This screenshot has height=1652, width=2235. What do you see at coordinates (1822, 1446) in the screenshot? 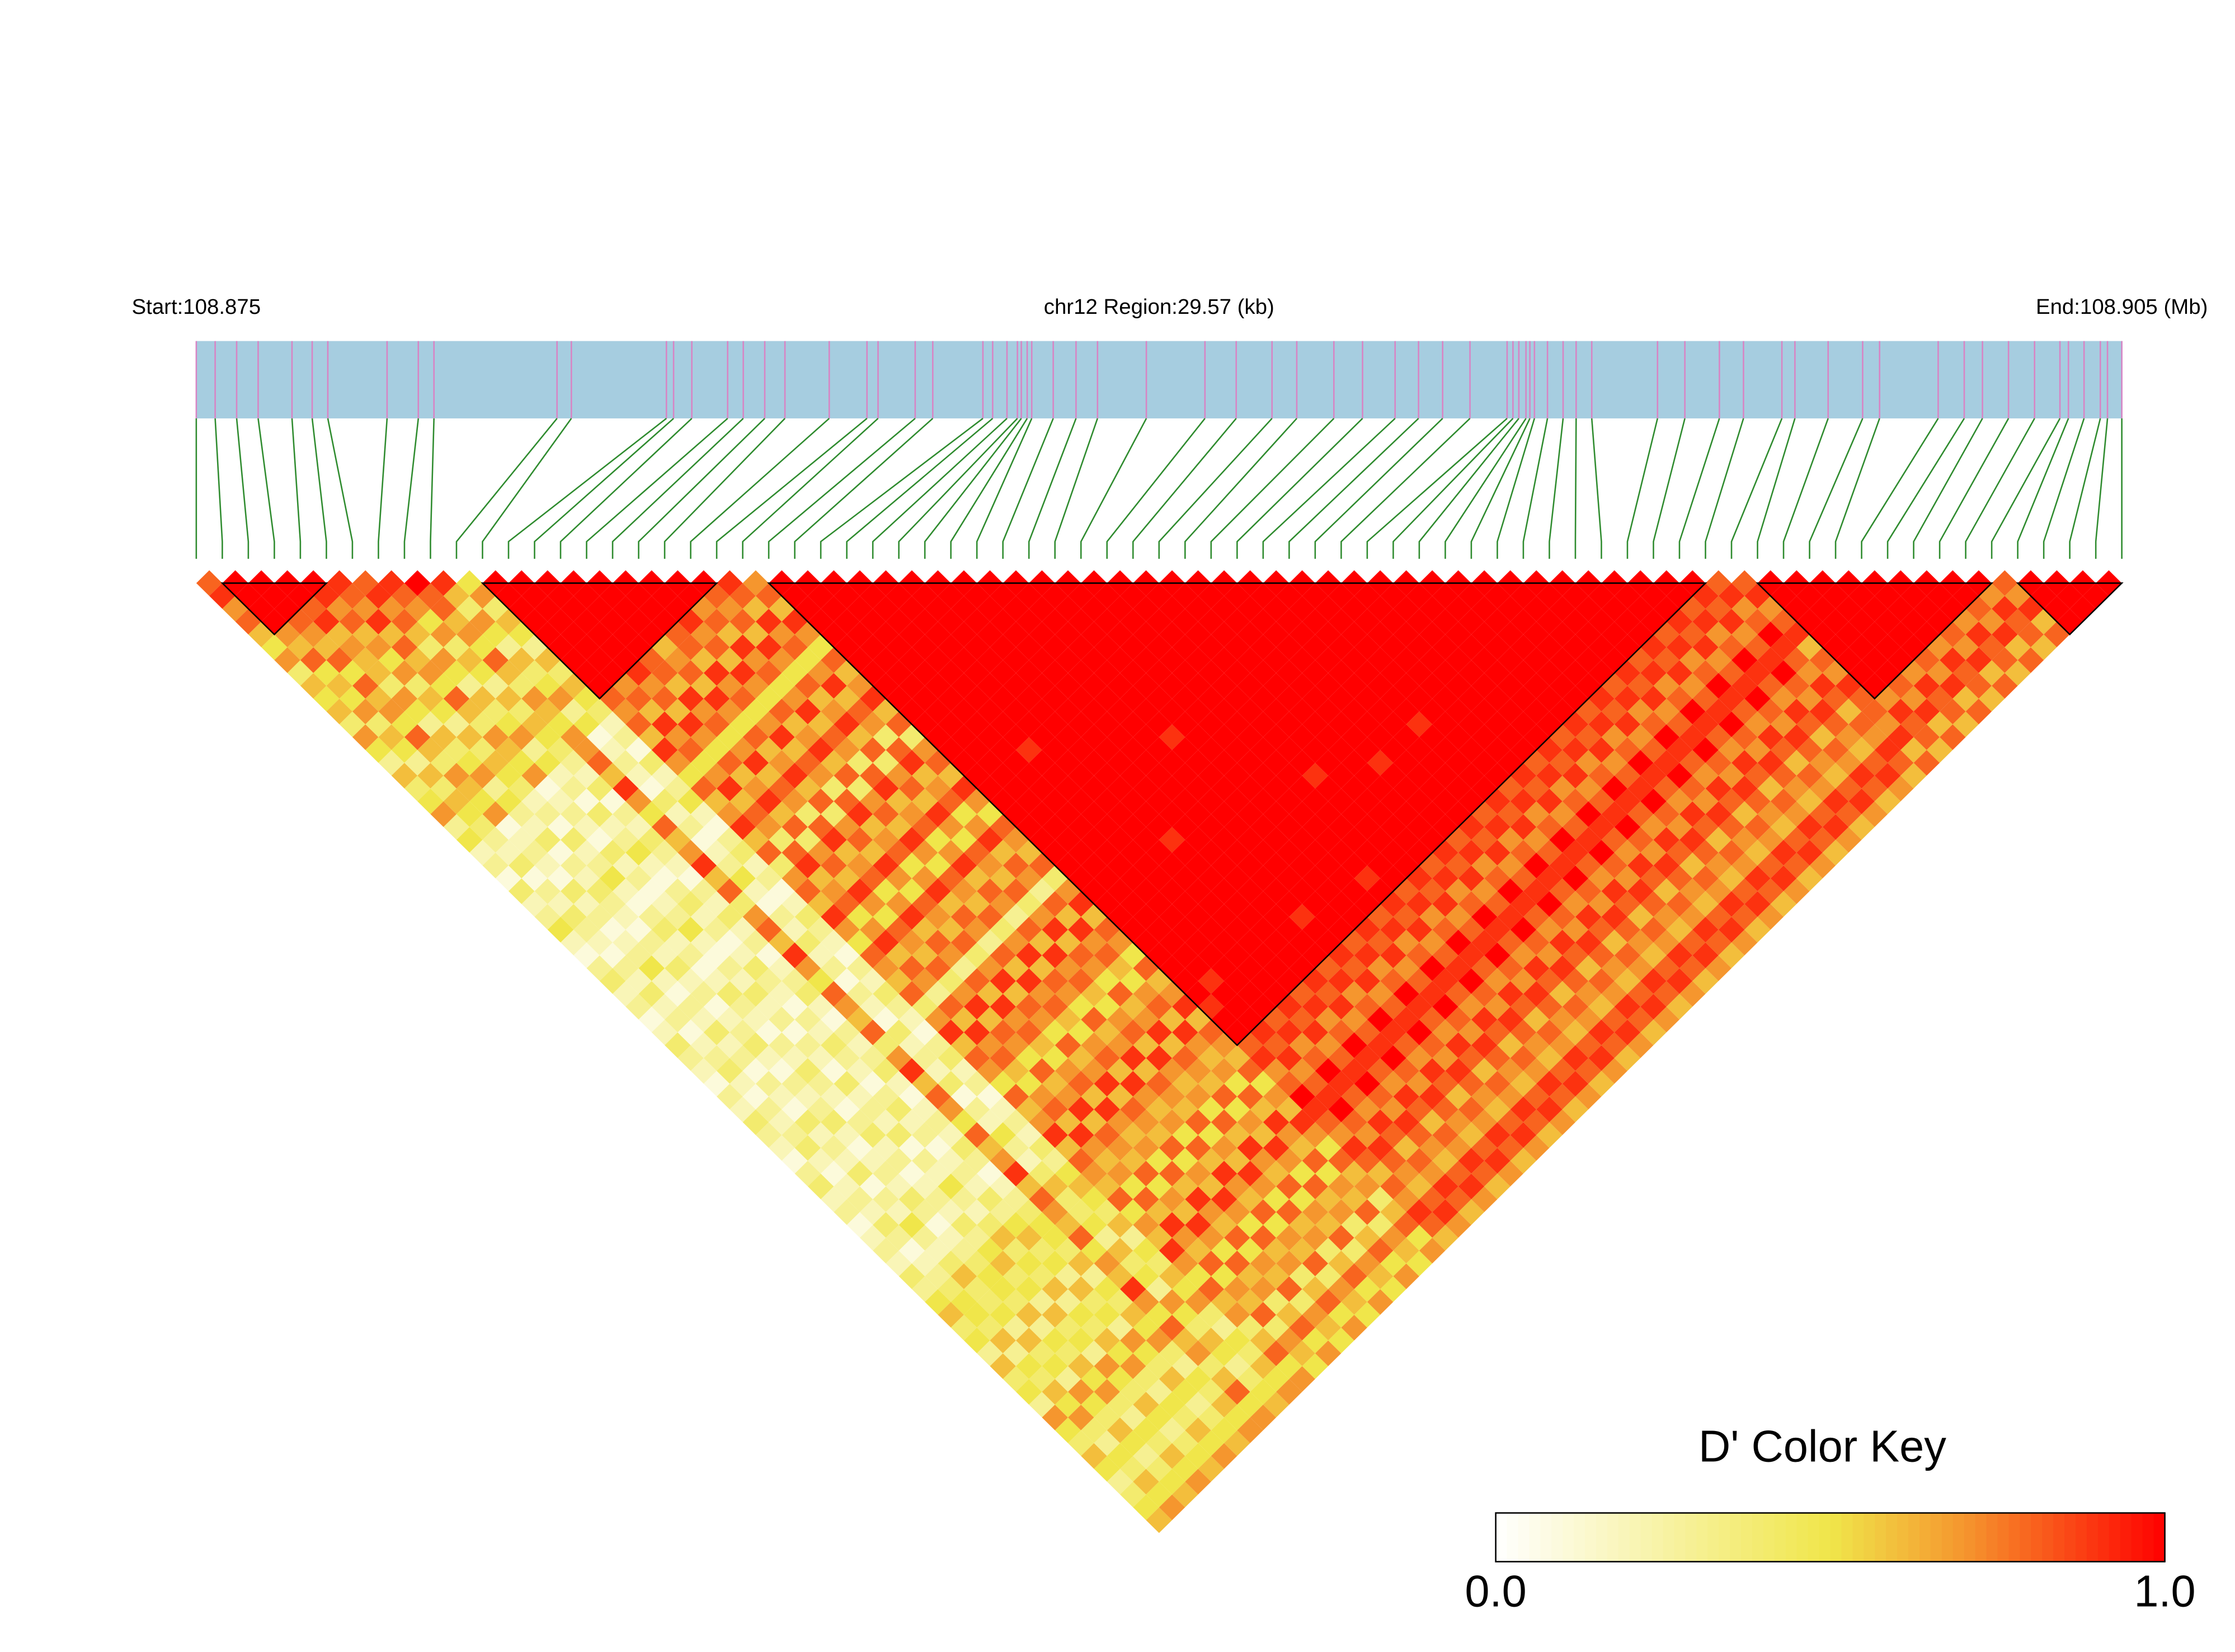
I see `key-title: D' Color Key` at bounding box center [1822, 1446].